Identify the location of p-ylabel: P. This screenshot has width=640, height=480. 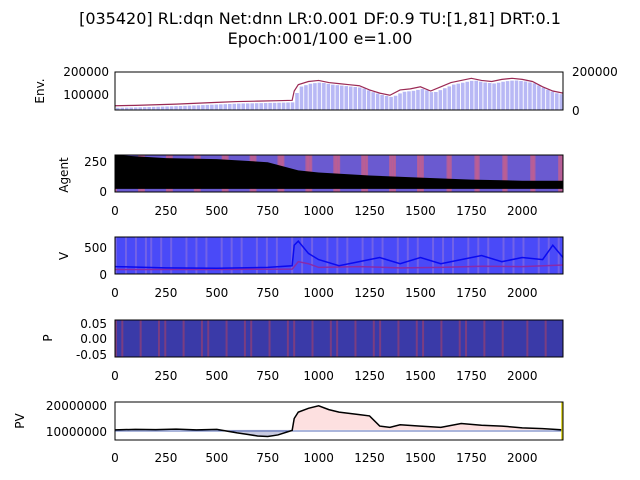
(48, 337).